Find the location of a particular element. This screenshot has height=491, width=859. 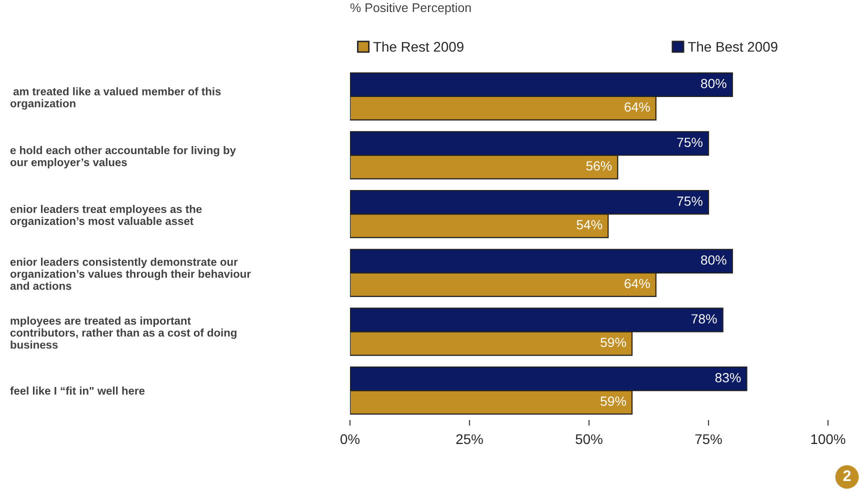

x-tick-label: 50% is located at coordinates (589, 439).